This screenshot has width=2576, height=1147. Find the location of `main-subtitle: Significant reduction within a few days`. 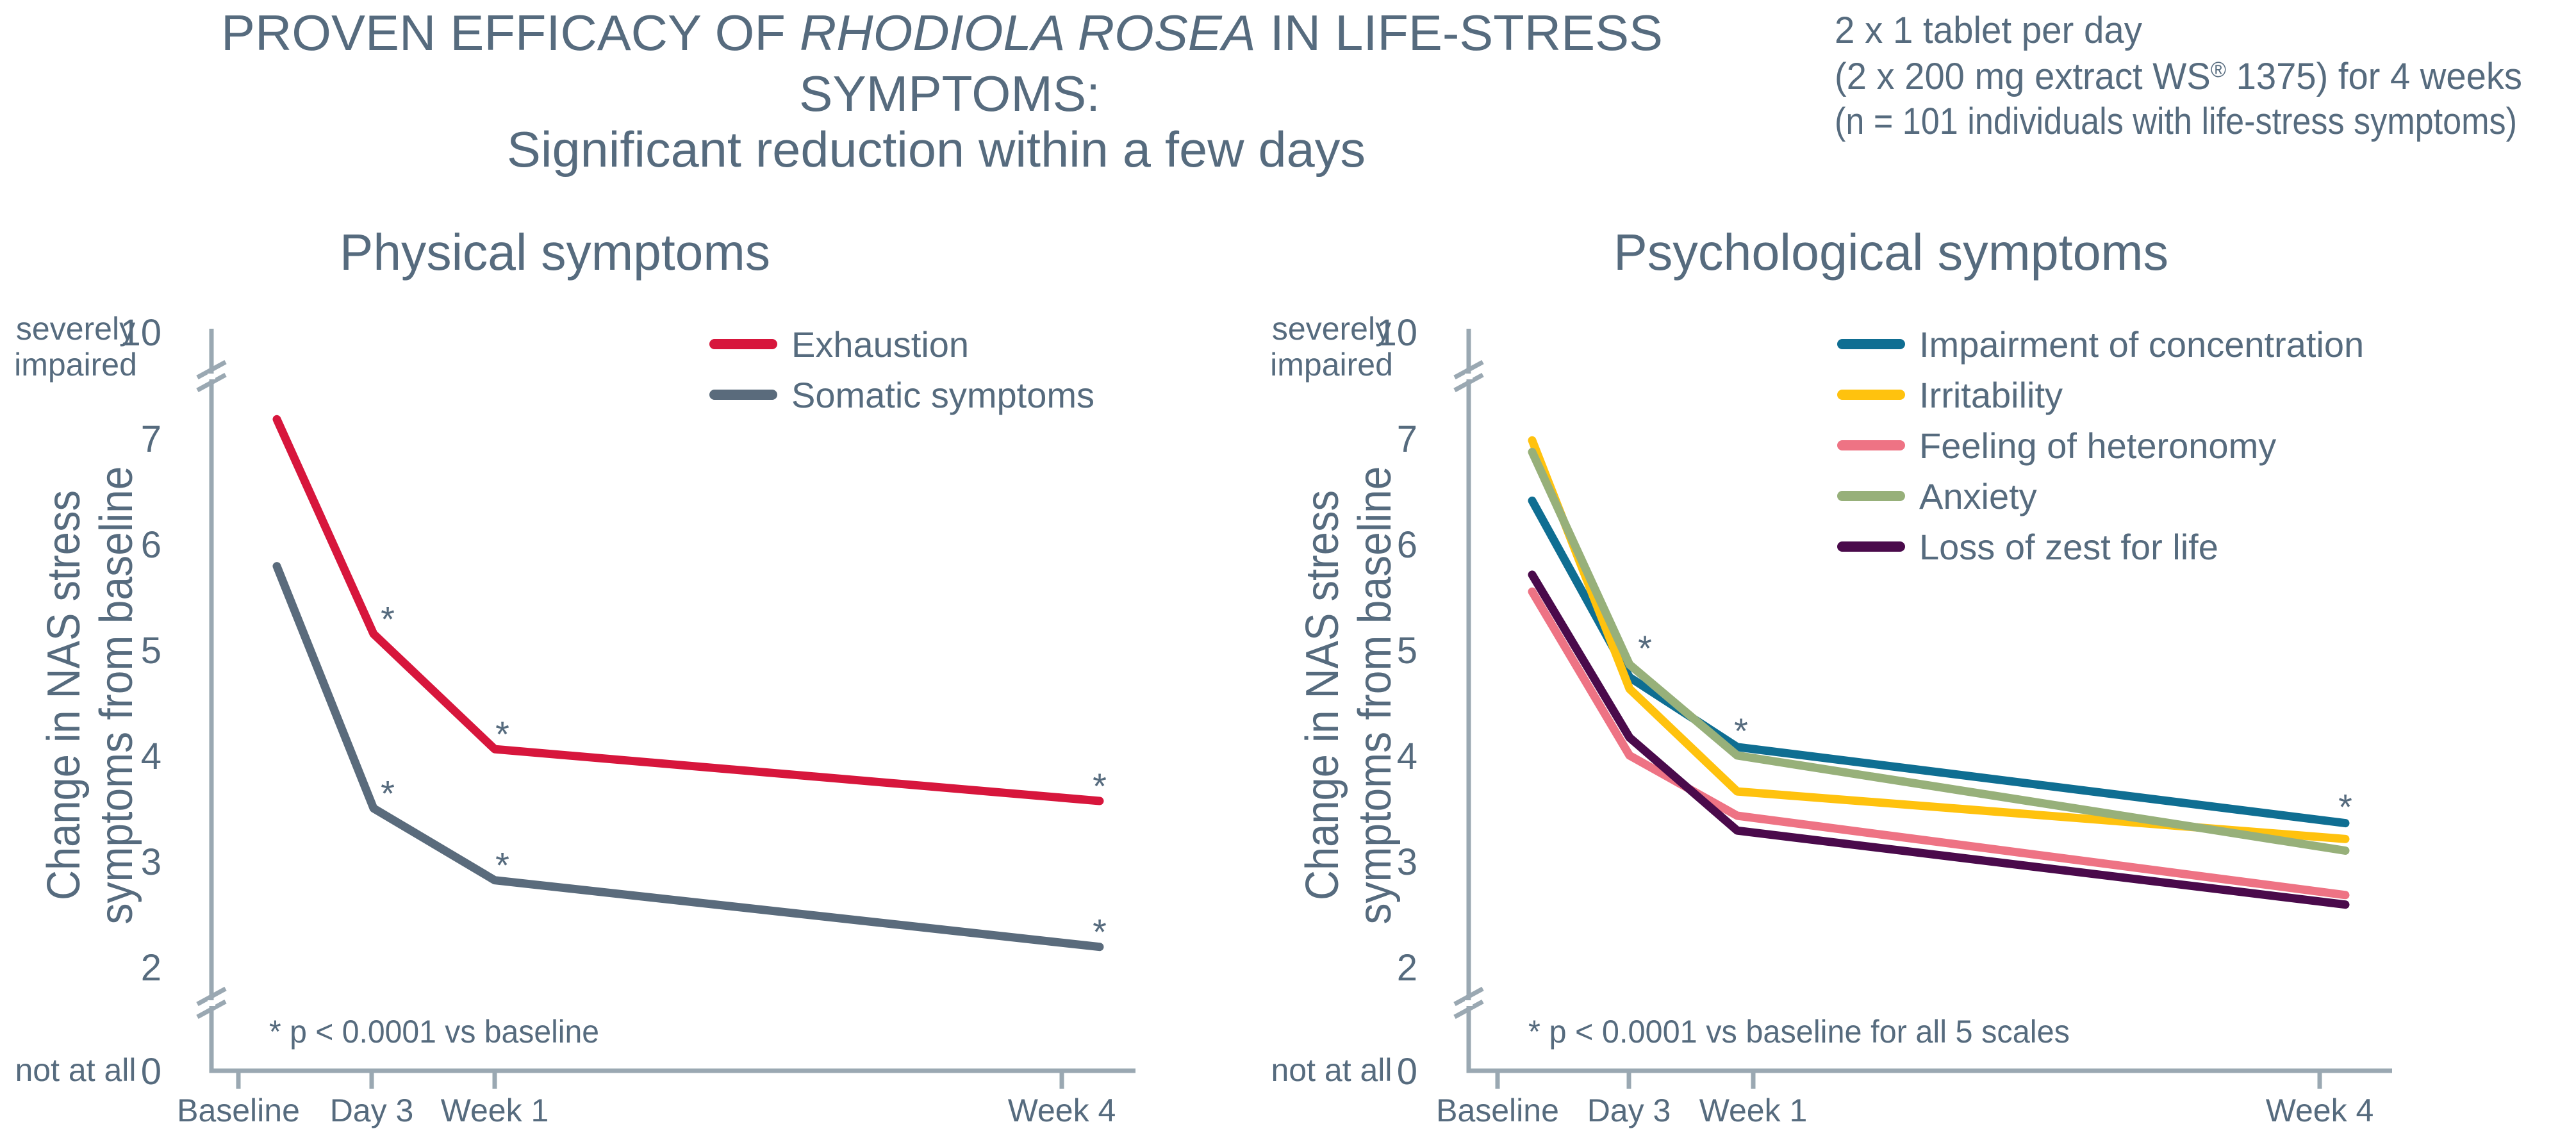

main-subtitle: Significant reduction within a few days is located at coordinates (936, 149).